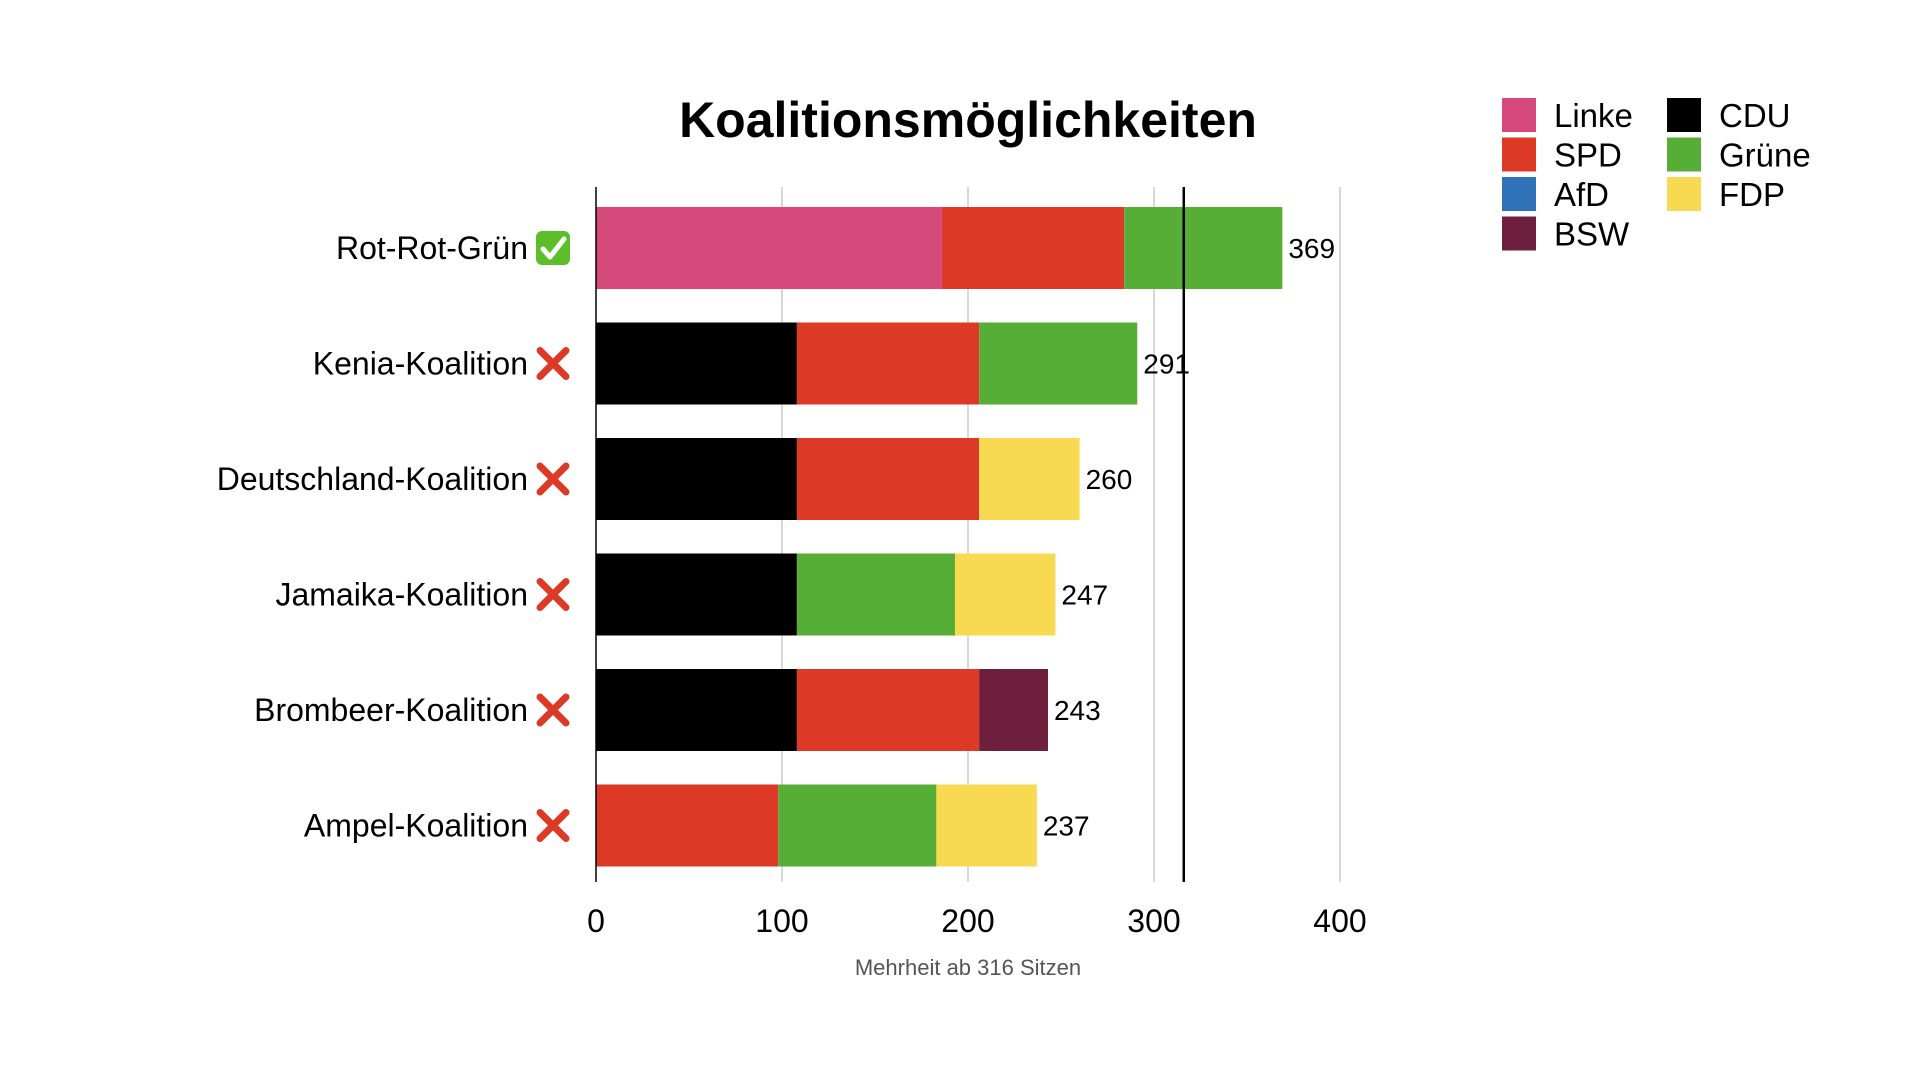 The image size is (1920, 1080). Describe the element at coordinates (1519, 154) in the screenshot. I see `legend-swatch-spd` at that location.